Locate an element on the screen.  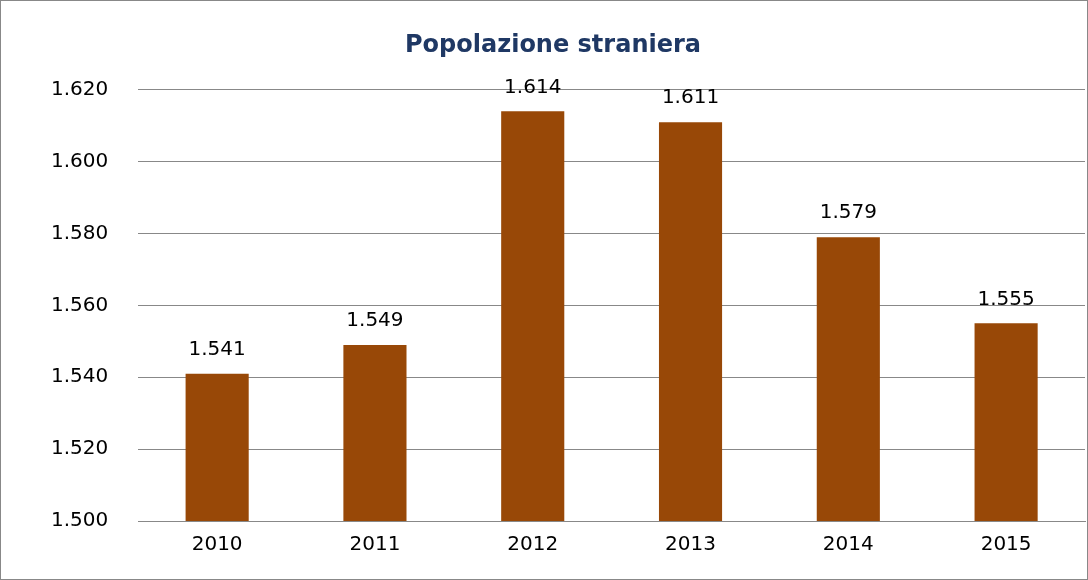
x-tick-label: 2012 is located at coordinates (533, 543).